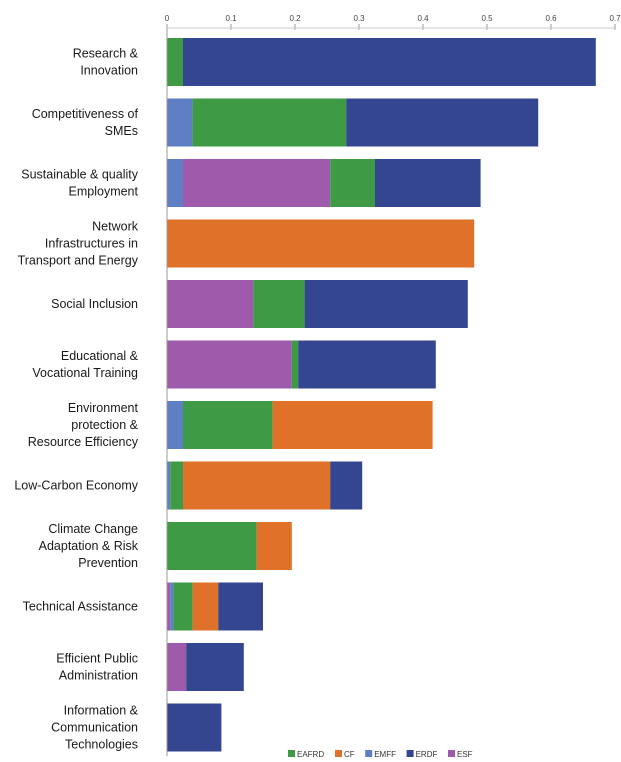  I want to click on category-label: Efficient Public Administration, so click(97, 667).